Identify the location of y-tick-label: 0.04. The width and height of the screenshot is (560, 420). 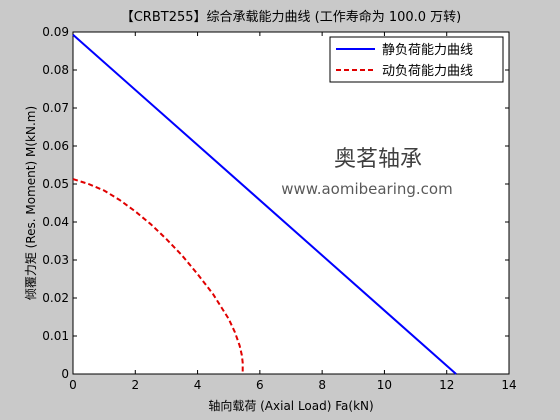
(55, 222).